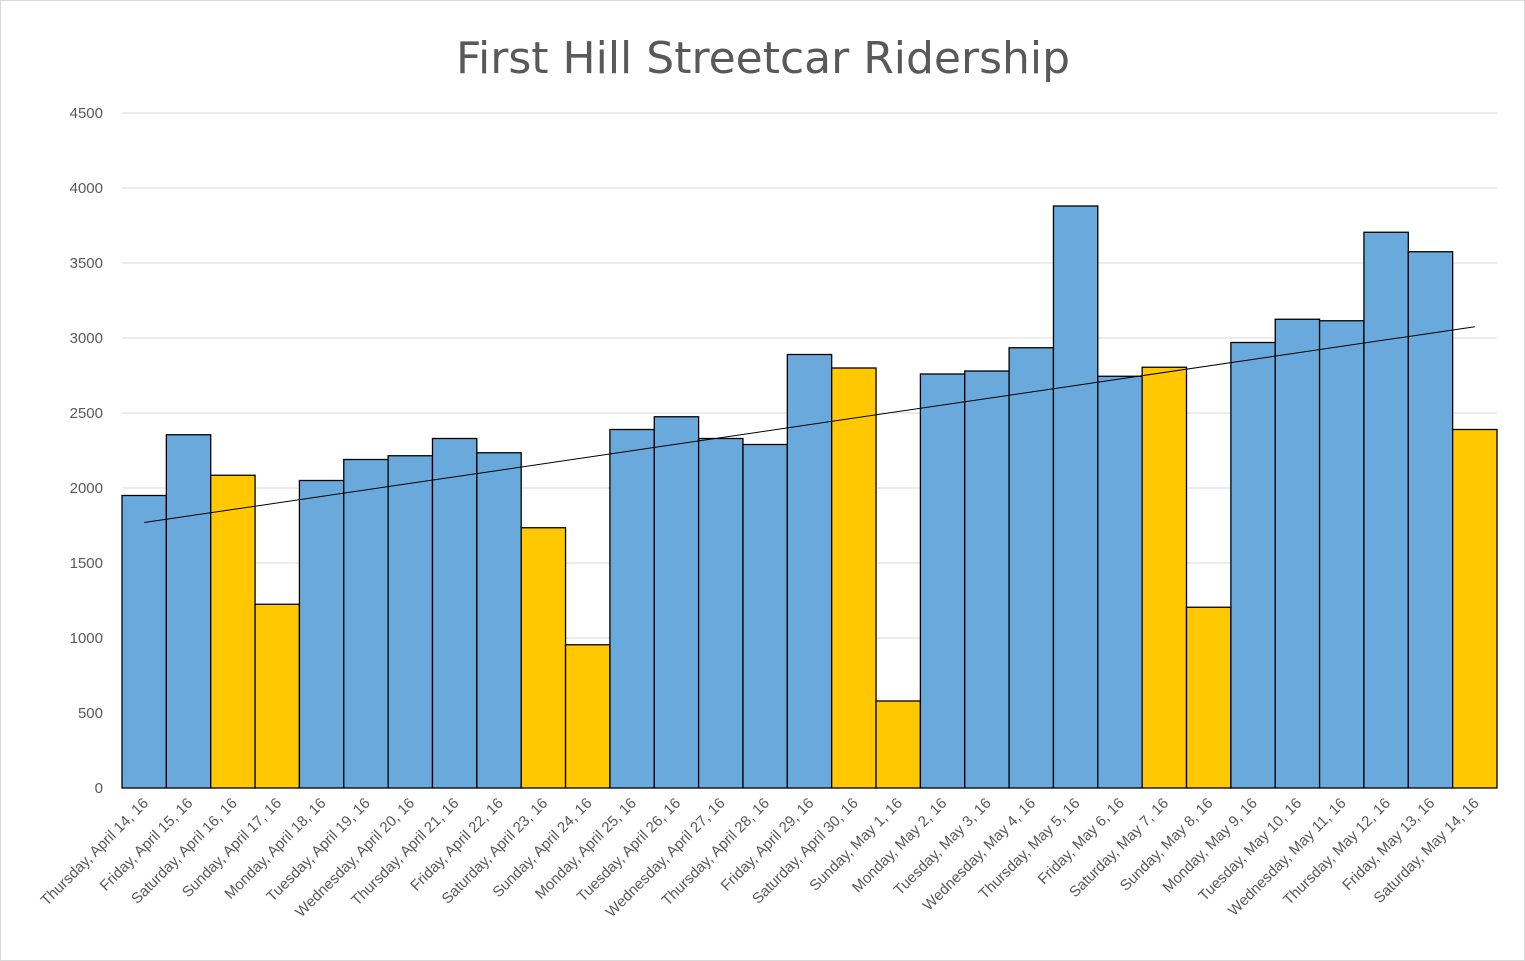 This screenshot has width=1525, height=961. What do you see at coordinates (86, 563) in the screenshot?
I see `y-tick-label-1500: 1500` at bounding box center [86, 563].